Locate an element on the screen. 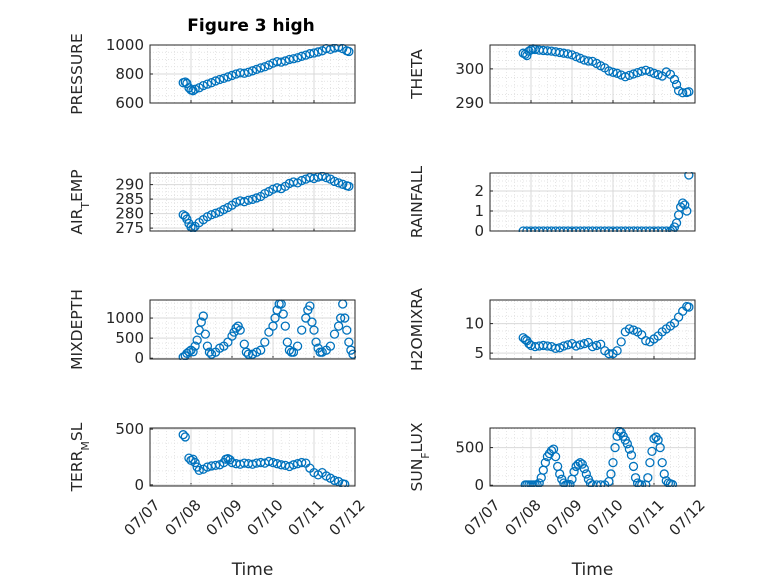 This screenshot has height=583, width=778. y-tick-label: 275 is located at coordinates (129, 228).